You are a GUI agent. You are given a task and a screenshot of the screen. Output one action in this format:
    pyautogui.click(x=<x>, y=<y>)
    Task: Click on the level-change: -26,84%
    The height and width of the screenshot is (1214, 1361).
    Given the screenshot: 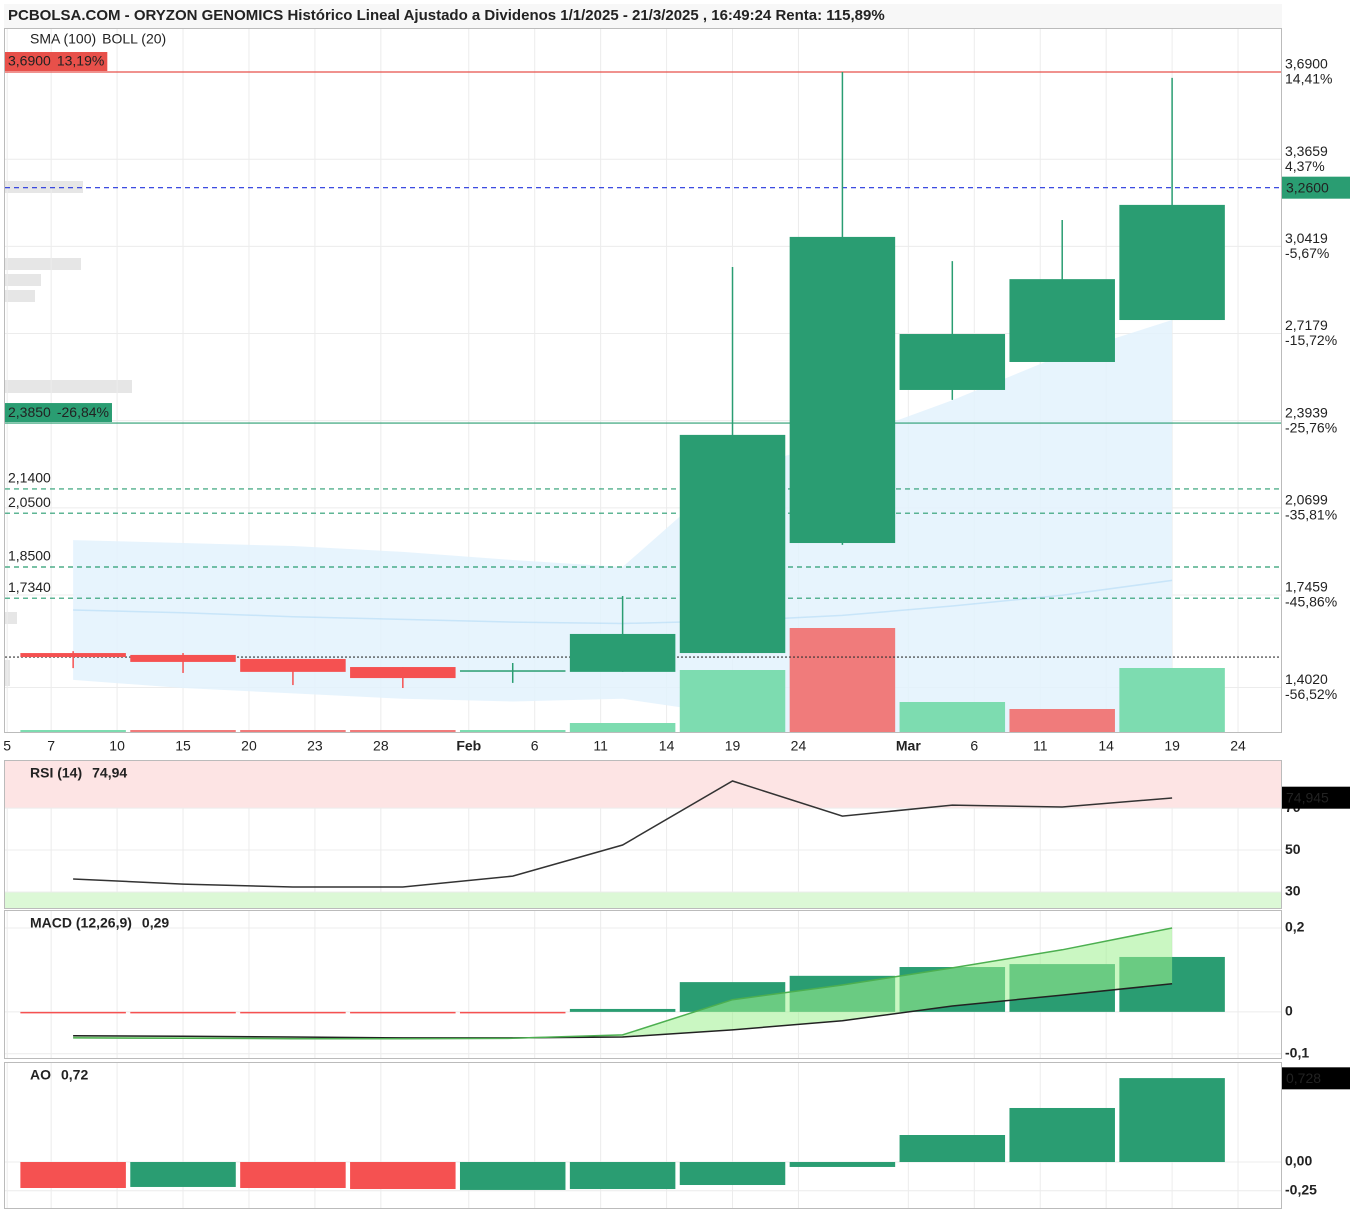 What is the action you would take?
    pyautogui.click(x=83, y=412)
    